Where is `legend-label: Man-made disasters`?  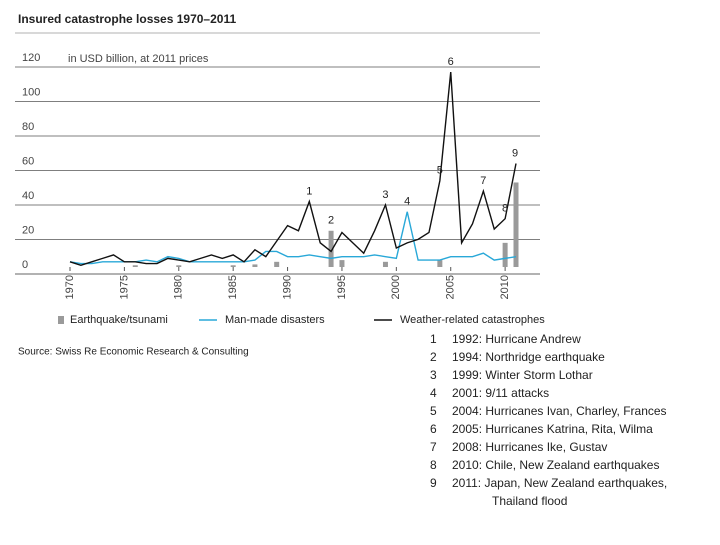 legend-label: Man-made disasters is located at coordinates (275, 320).